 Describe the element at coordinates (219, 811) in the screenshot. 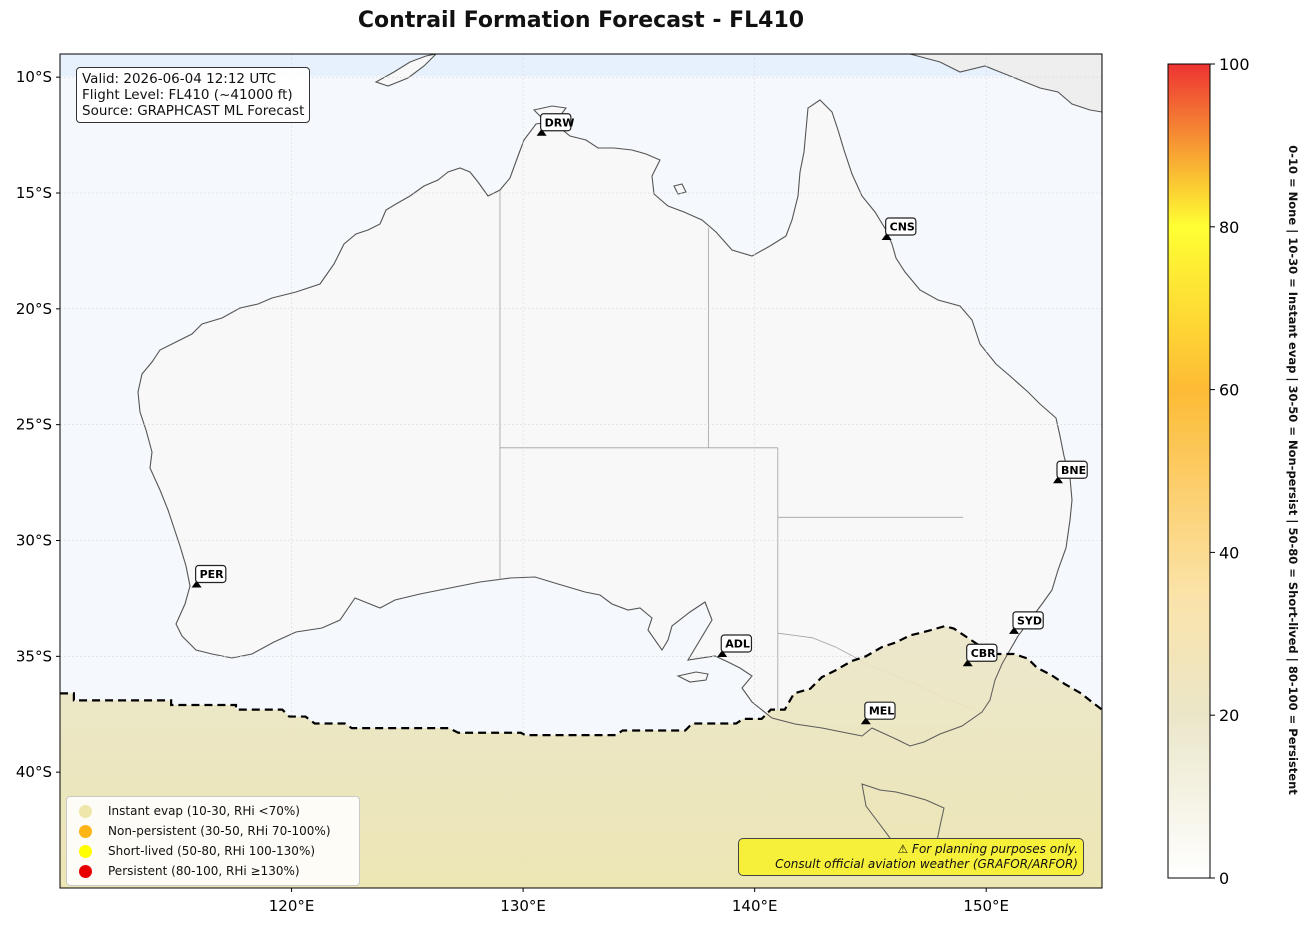

I see `legend-item: Instant evap (10-30, RHi <70%)` at that location.